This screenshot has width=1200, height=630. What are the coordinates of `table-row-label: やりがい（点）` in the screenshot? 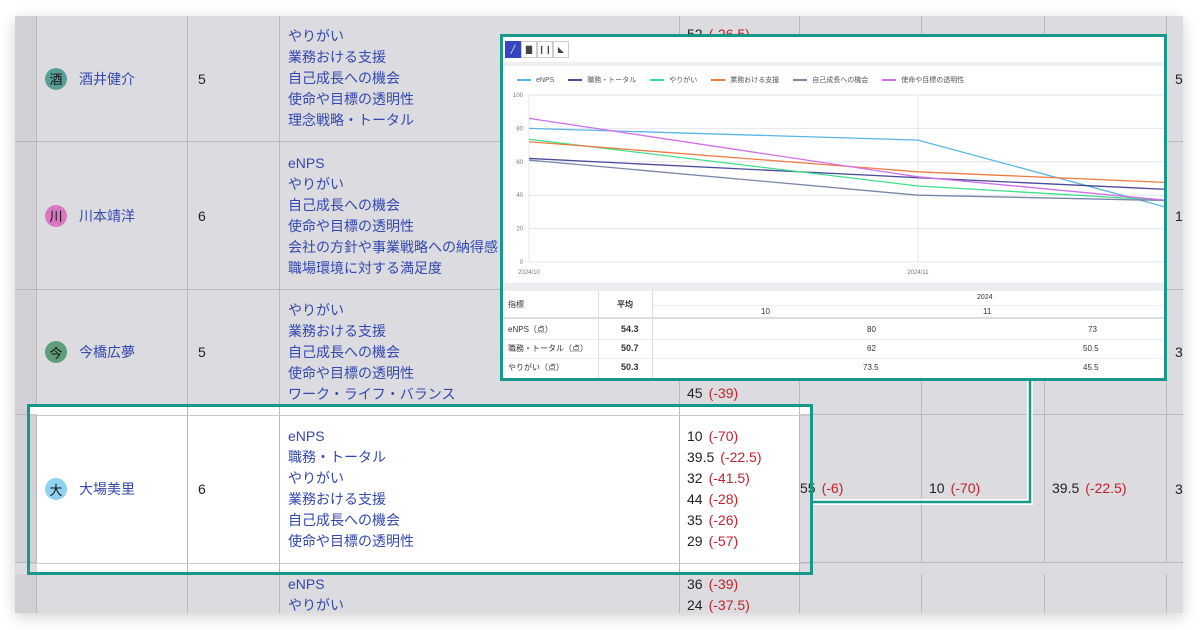 It's located at (536, 367).